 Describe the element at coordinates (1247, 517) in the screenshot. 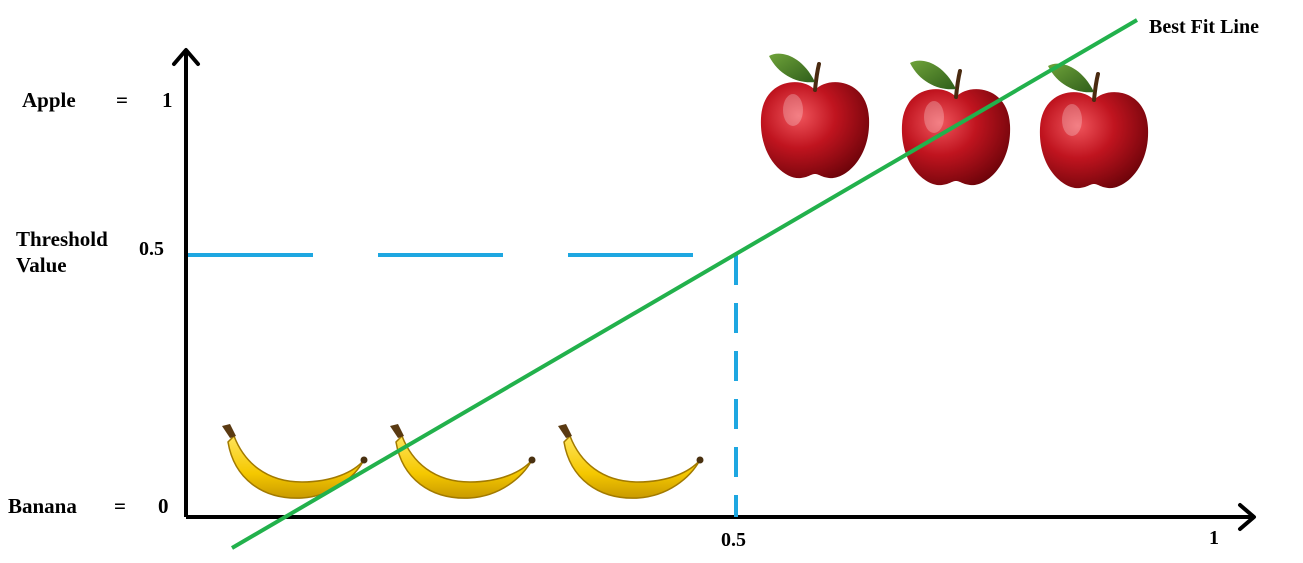

I see `x-axis-arrow` at that location.